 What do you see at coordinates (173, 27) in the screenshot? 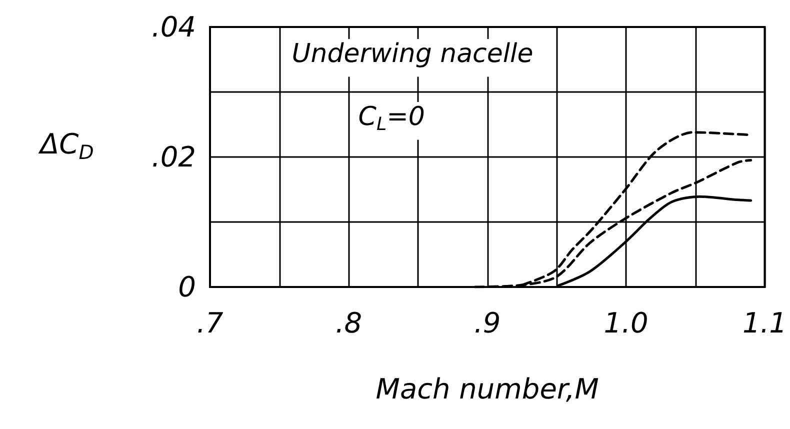
I see `y-tick-label: .04` at bounding box center [173, 27].